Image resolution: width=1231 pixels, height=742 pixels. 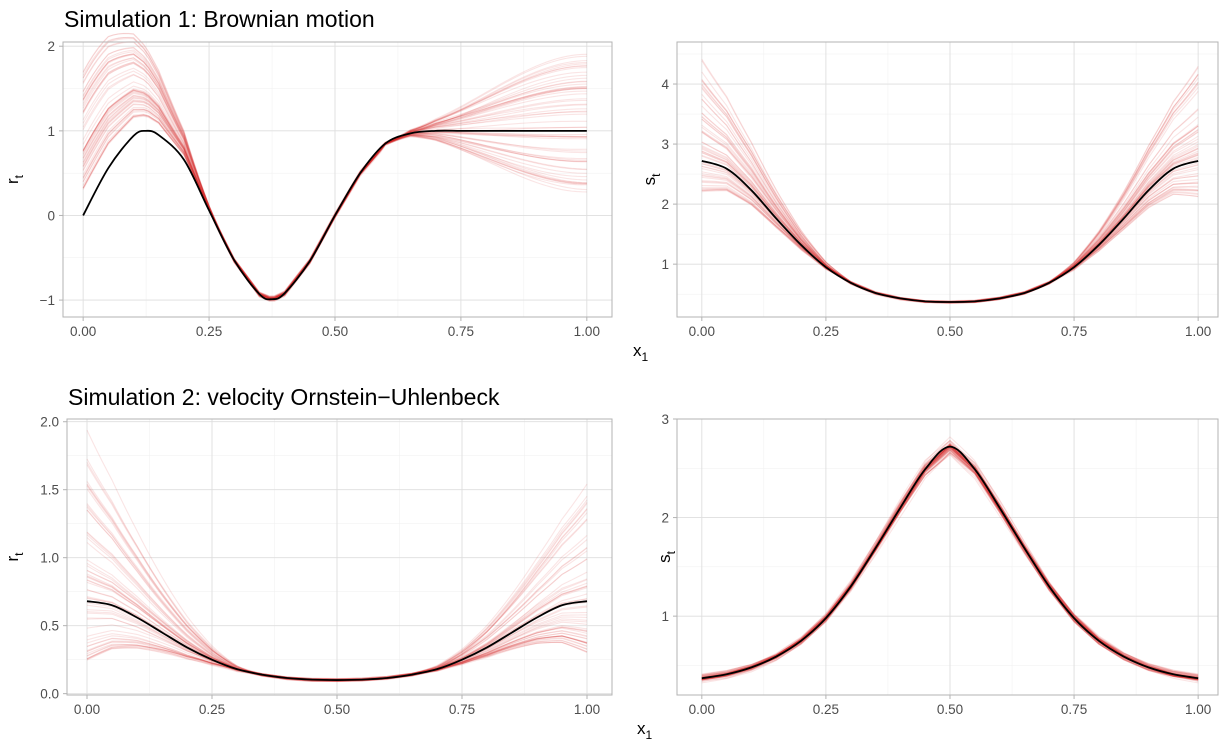 I want to click on y-tick-label: 4, so click(x=665, y=84).